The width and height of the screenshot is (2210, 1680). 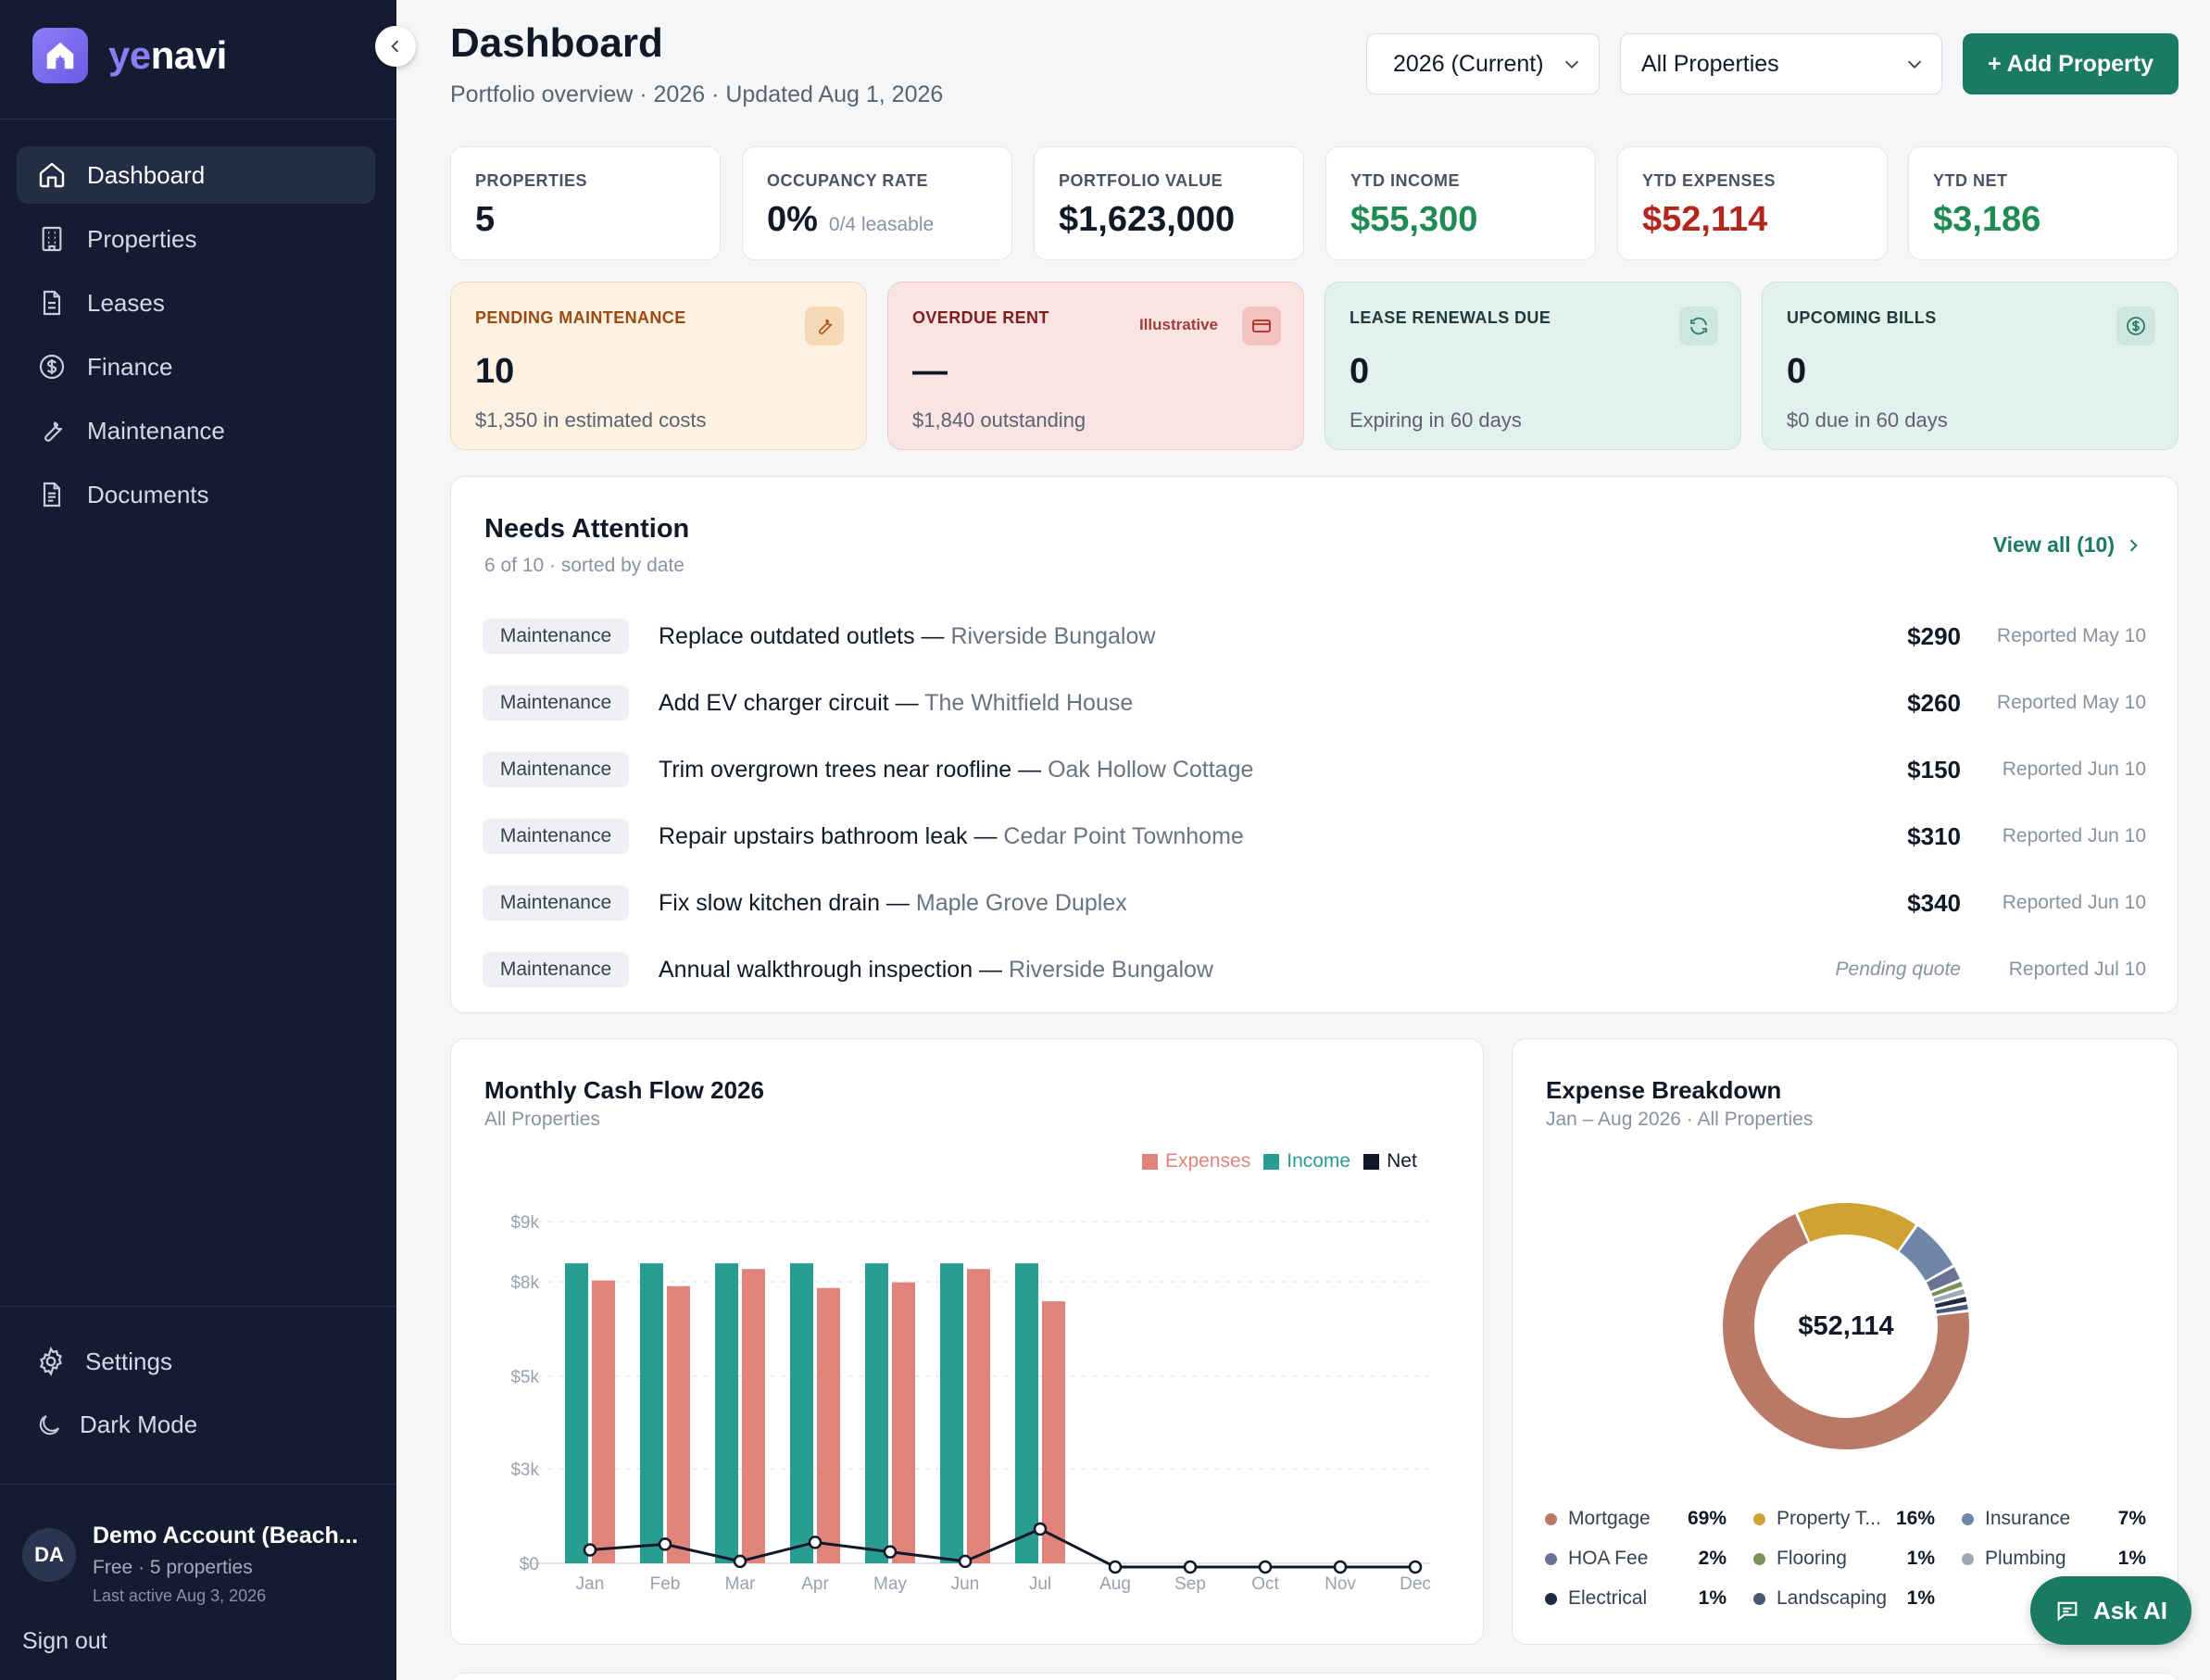 I want to click on stat-value-row: 0% 0/4 leasable, so click(x=889, y=220).